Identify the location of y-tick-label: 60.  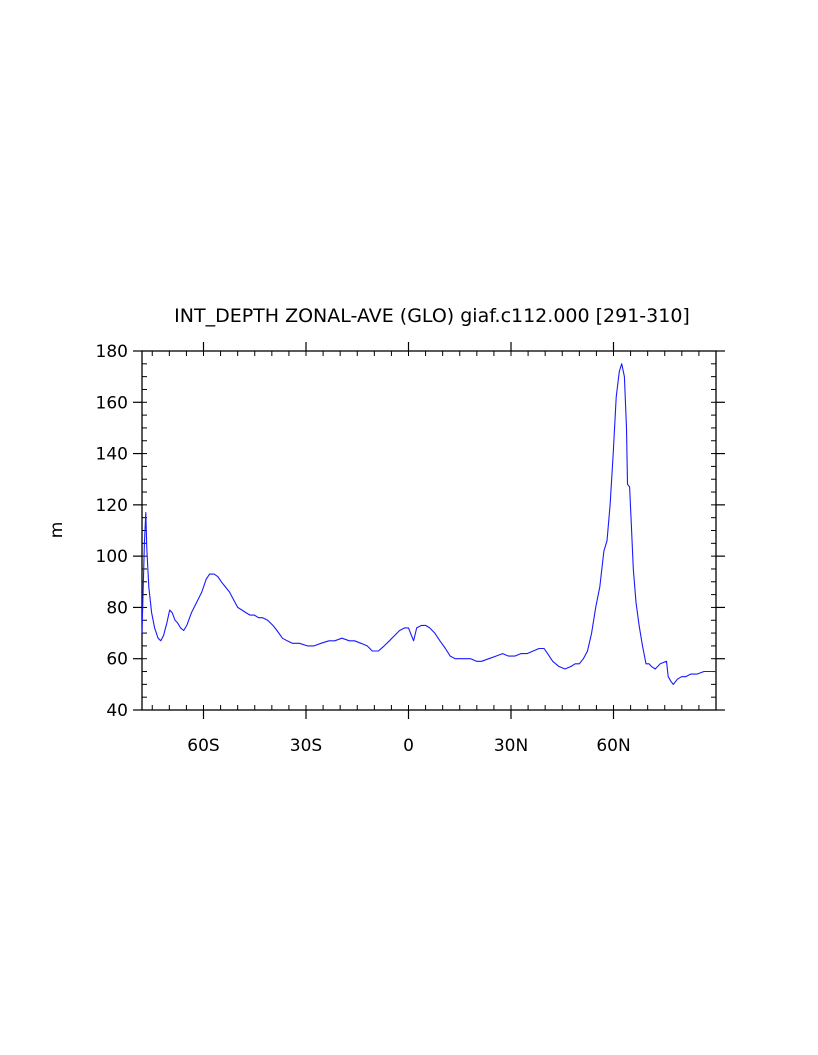
(117, 660).